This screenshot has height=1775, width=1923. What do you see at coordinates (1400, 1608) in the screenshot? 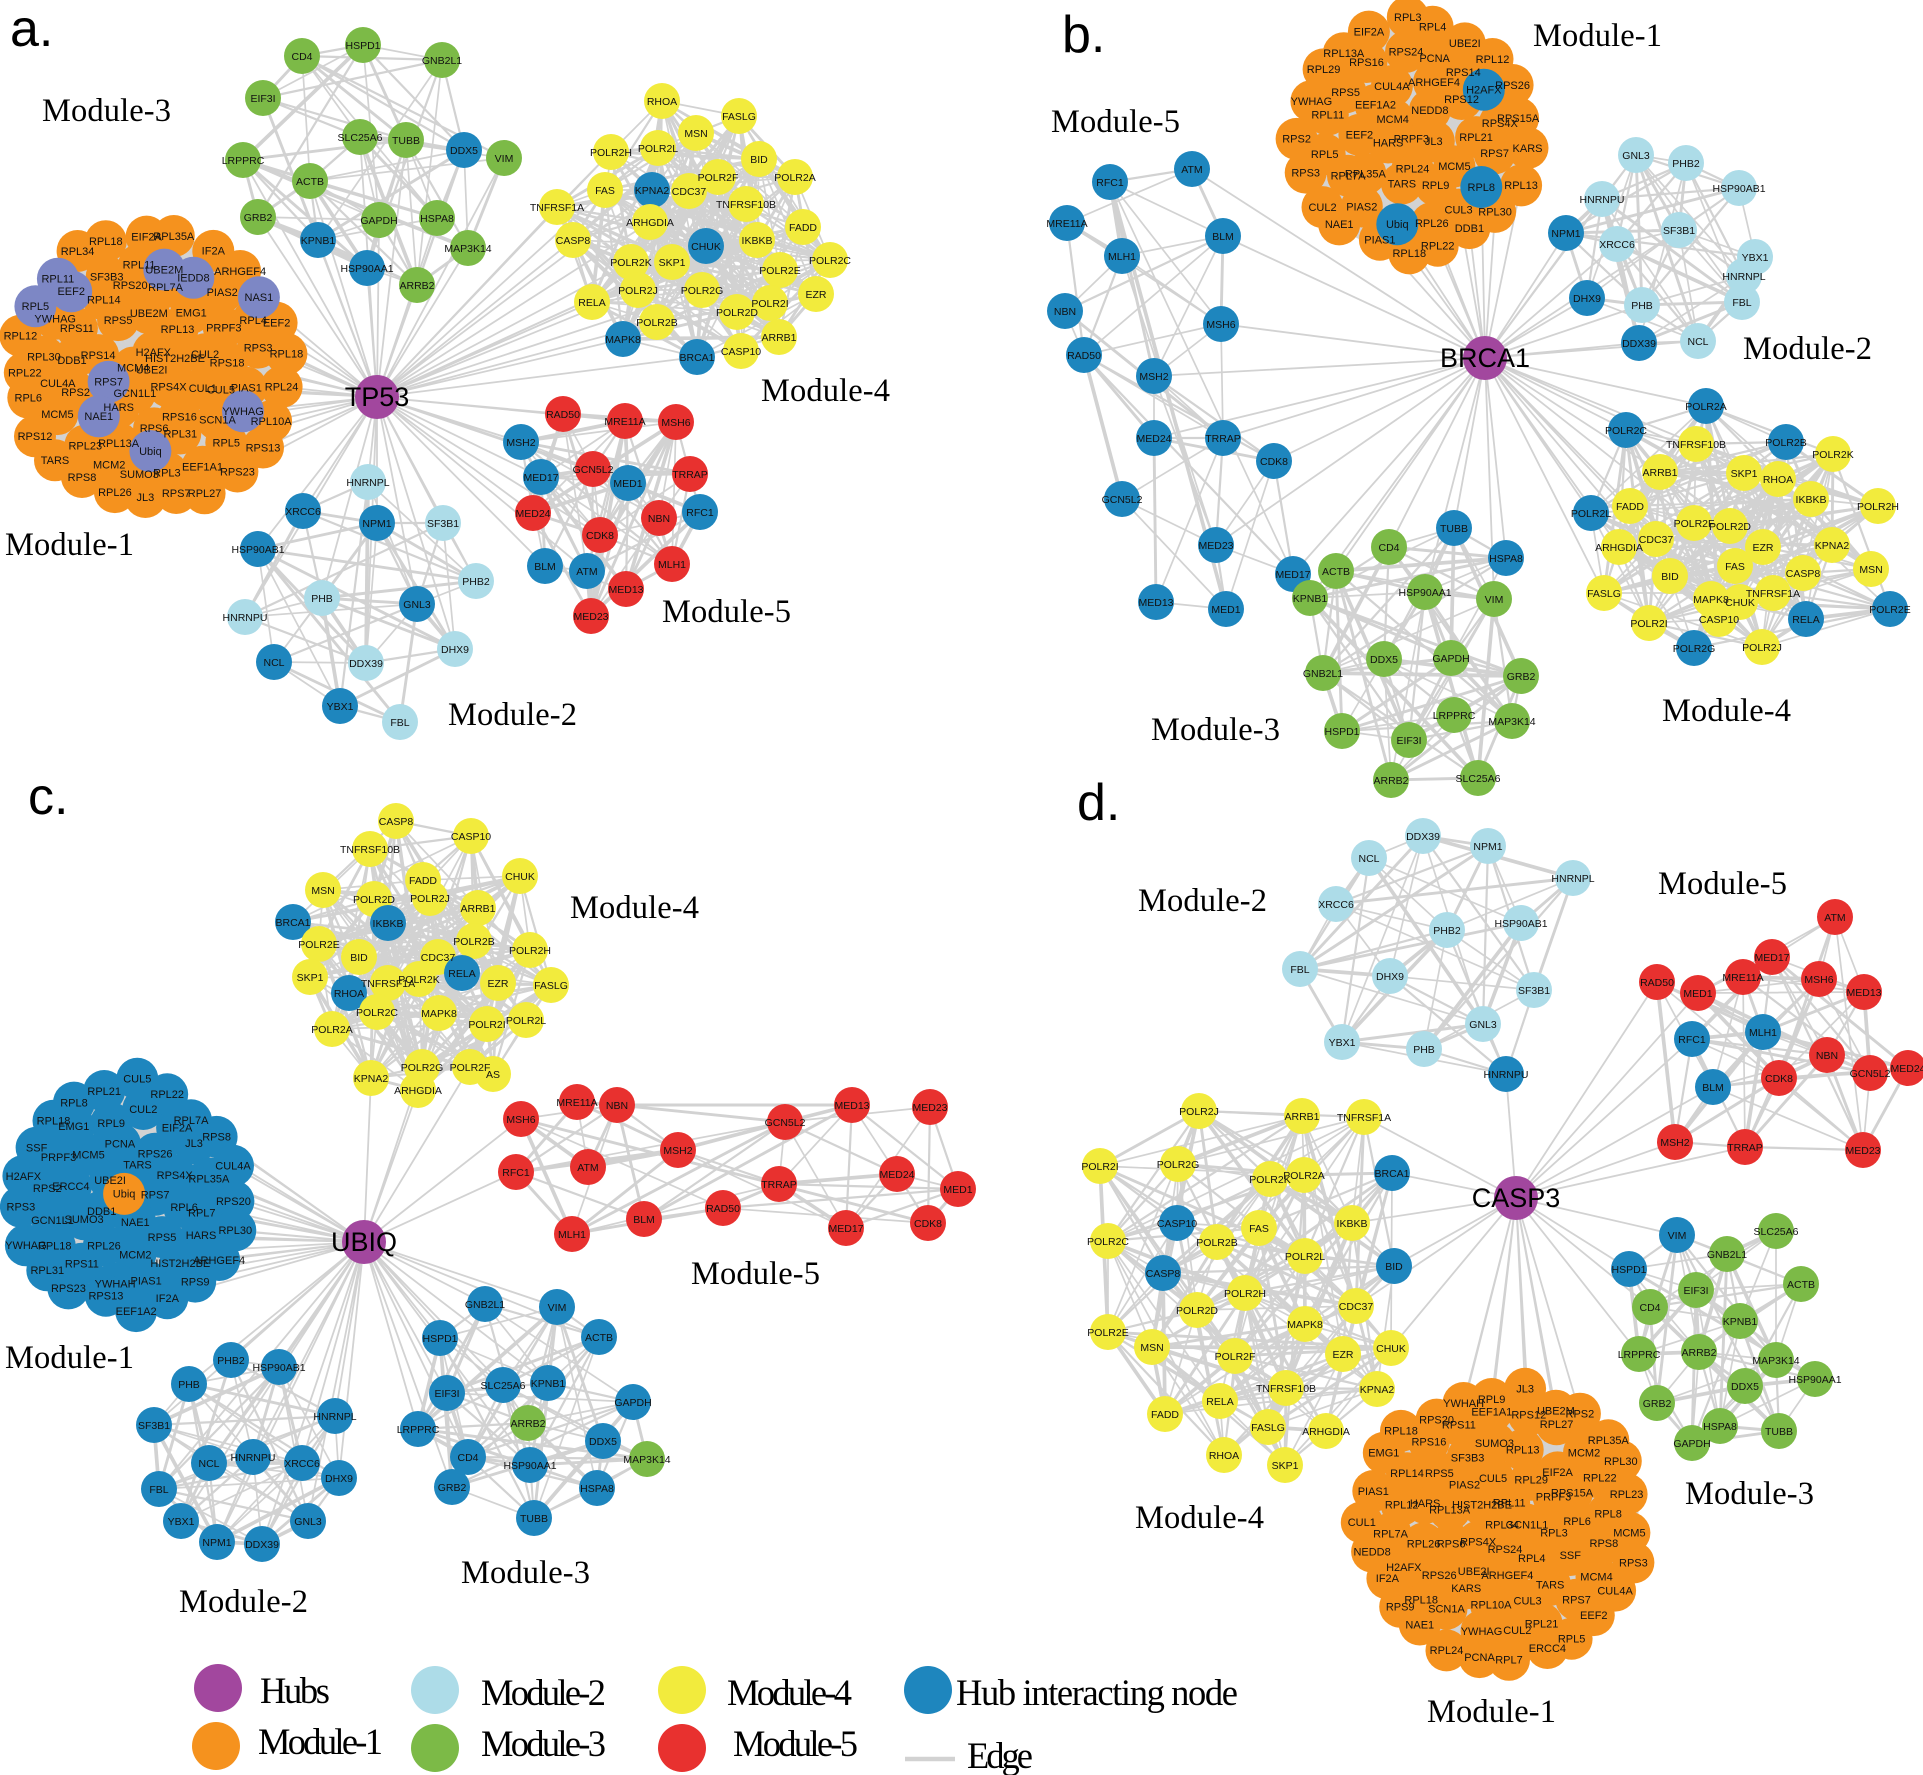
I see `svg-text: RPS9` at bounding box center [1400, 1608].